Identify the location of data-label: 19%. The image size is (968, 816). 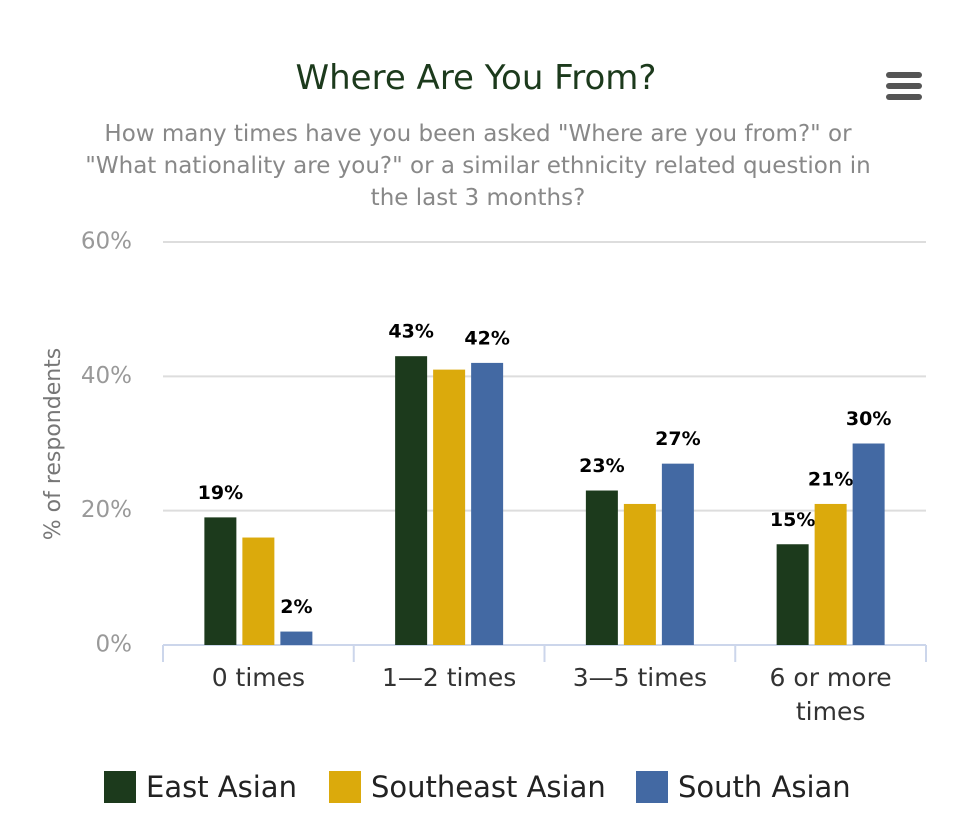
(220, 493).